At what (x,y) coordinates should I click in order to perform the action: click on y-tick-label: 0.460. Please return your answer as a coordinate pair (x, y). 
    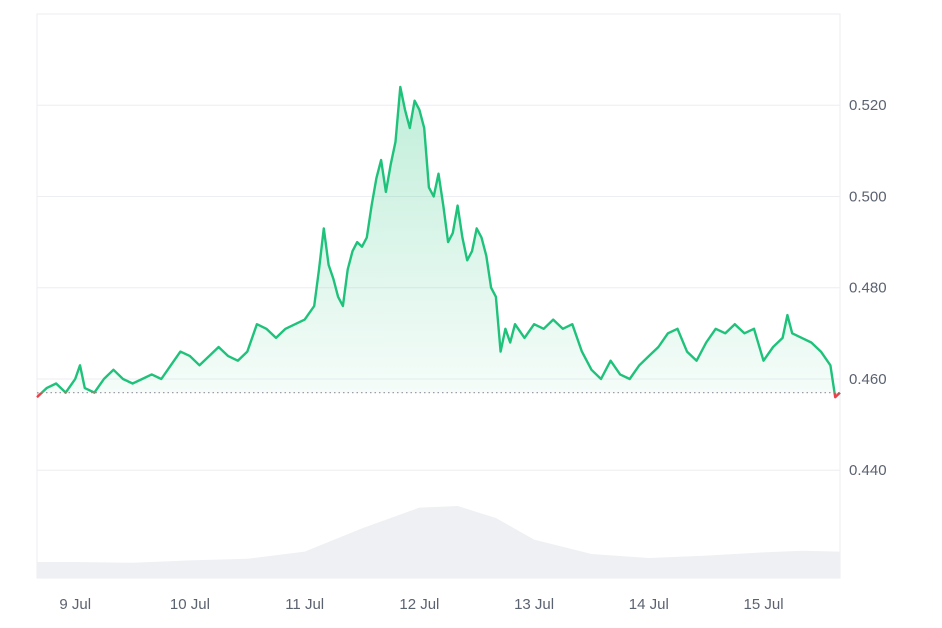
    Looking at the image, I should click on (868, 379).